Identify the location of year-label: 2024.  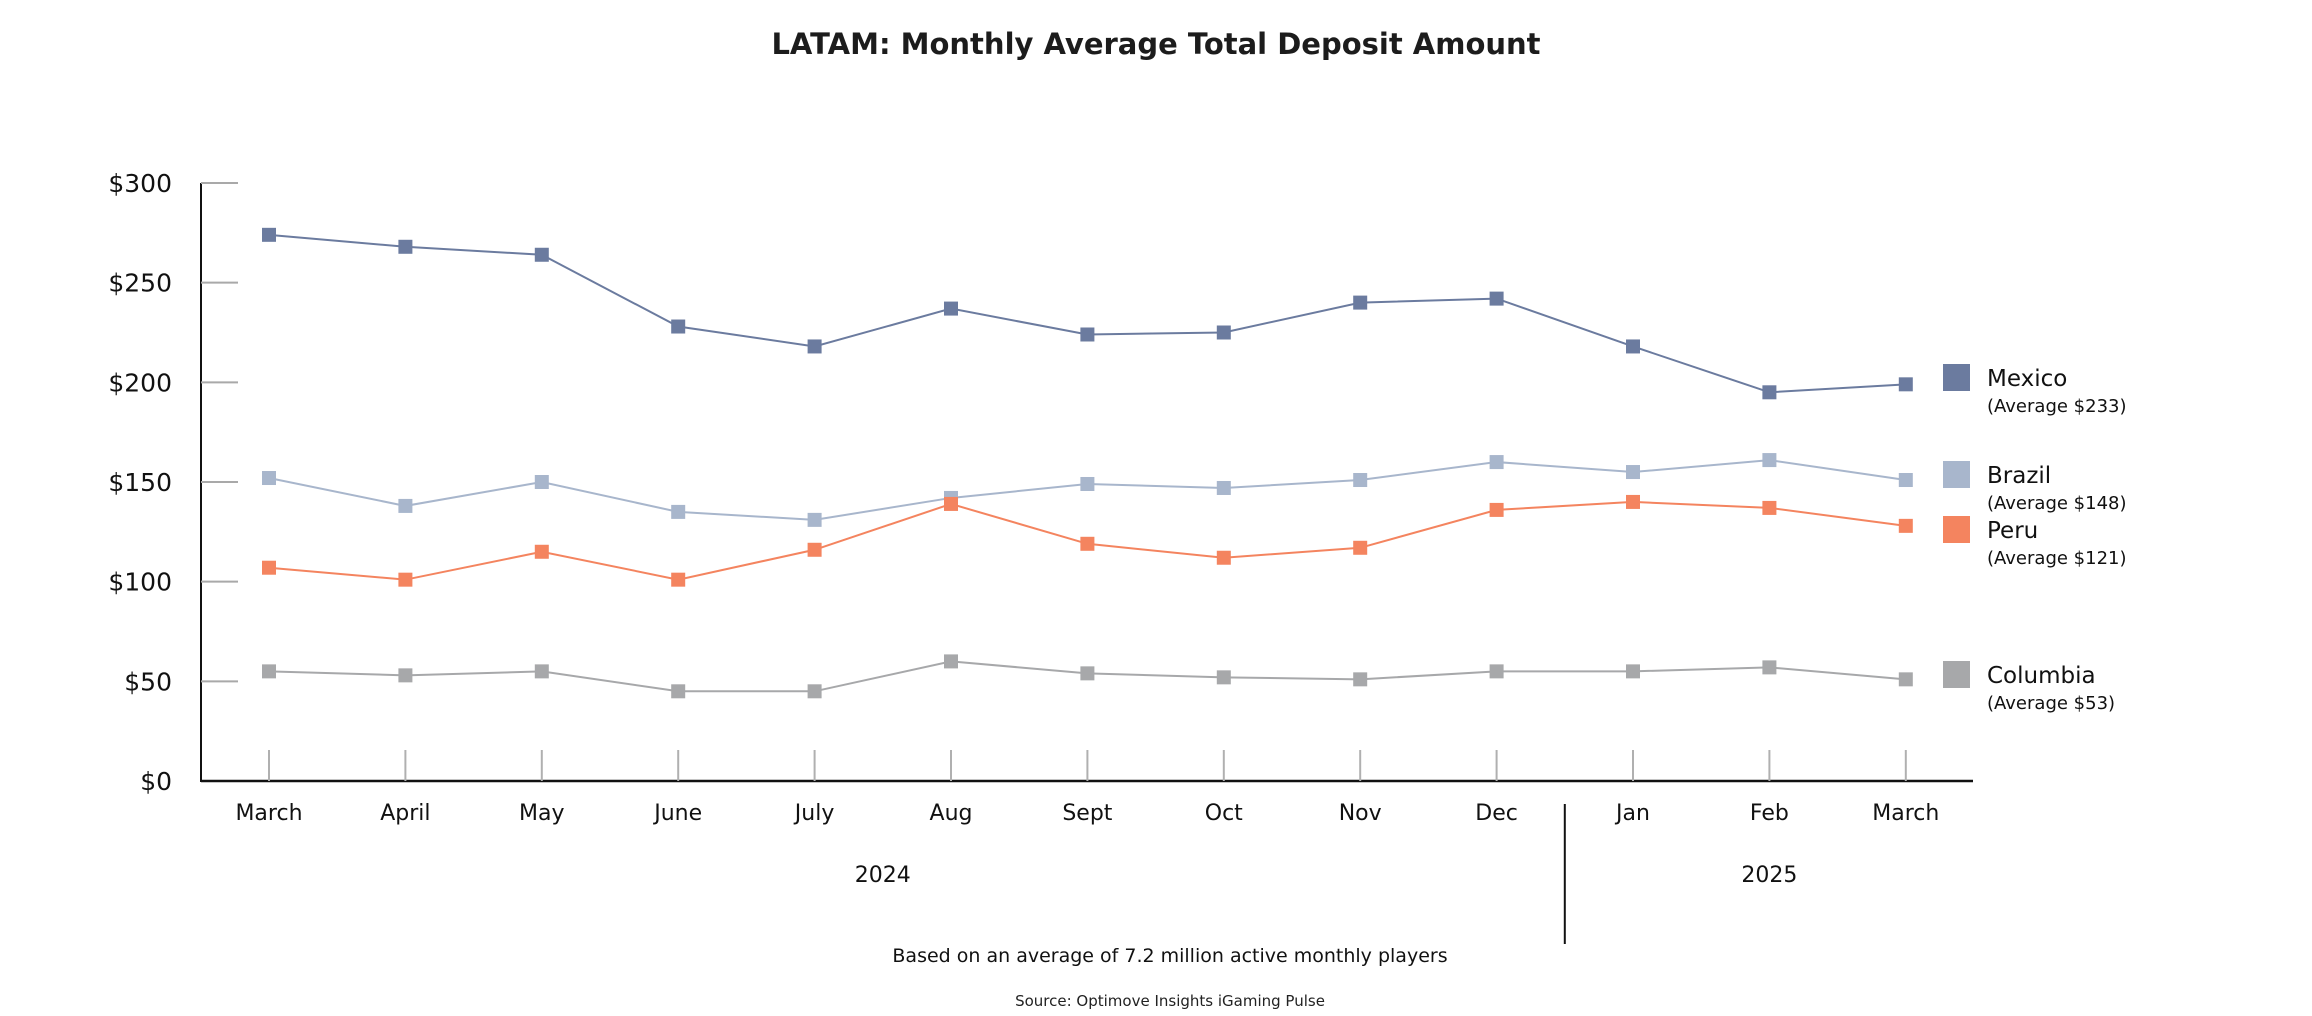
(883, 875).